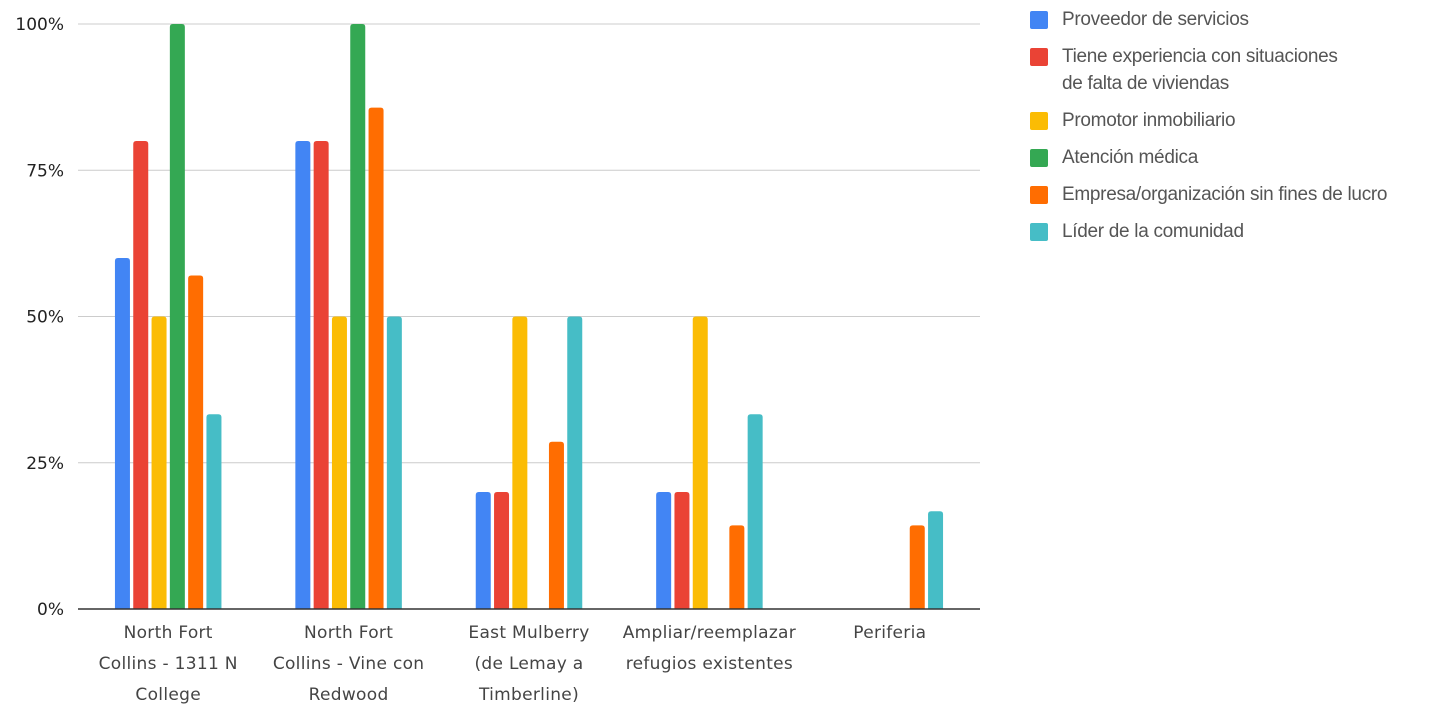 This screenshot has width=1455, height=709. Describe the element at coordinates (528, 695) in the screenshot. I see `x-tick-label: Timberline)` at that location.